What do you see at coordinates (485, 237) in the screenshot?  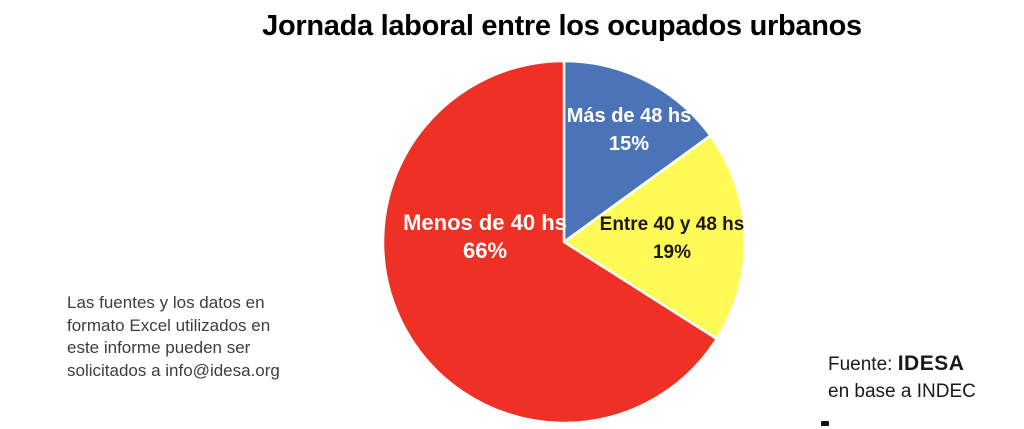 I see `pie-label-menos-de-40-hs: Menos de 40 hs 66%` at bounding box center [485, 237].